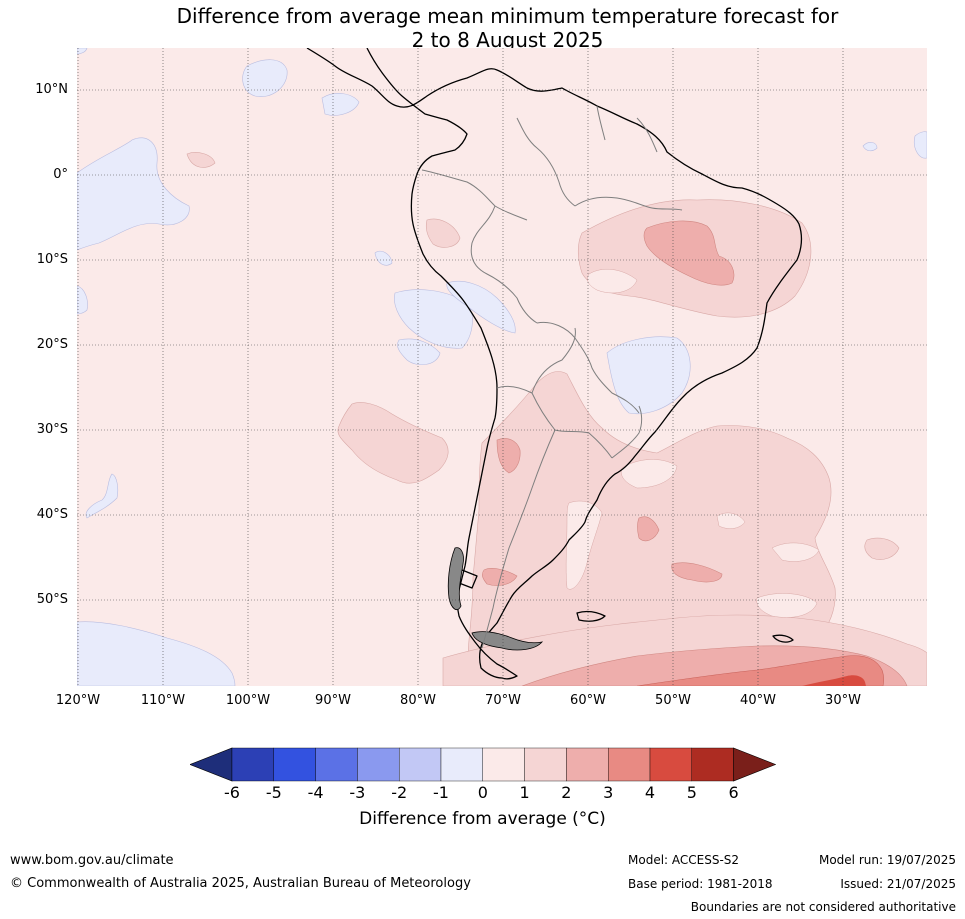 Image resolution: width=965 pixels, height=919 pixels. Describe the element at coordinates (503, 700) in the screenshot. I see `lon-label-70w: 70°W` at that location.